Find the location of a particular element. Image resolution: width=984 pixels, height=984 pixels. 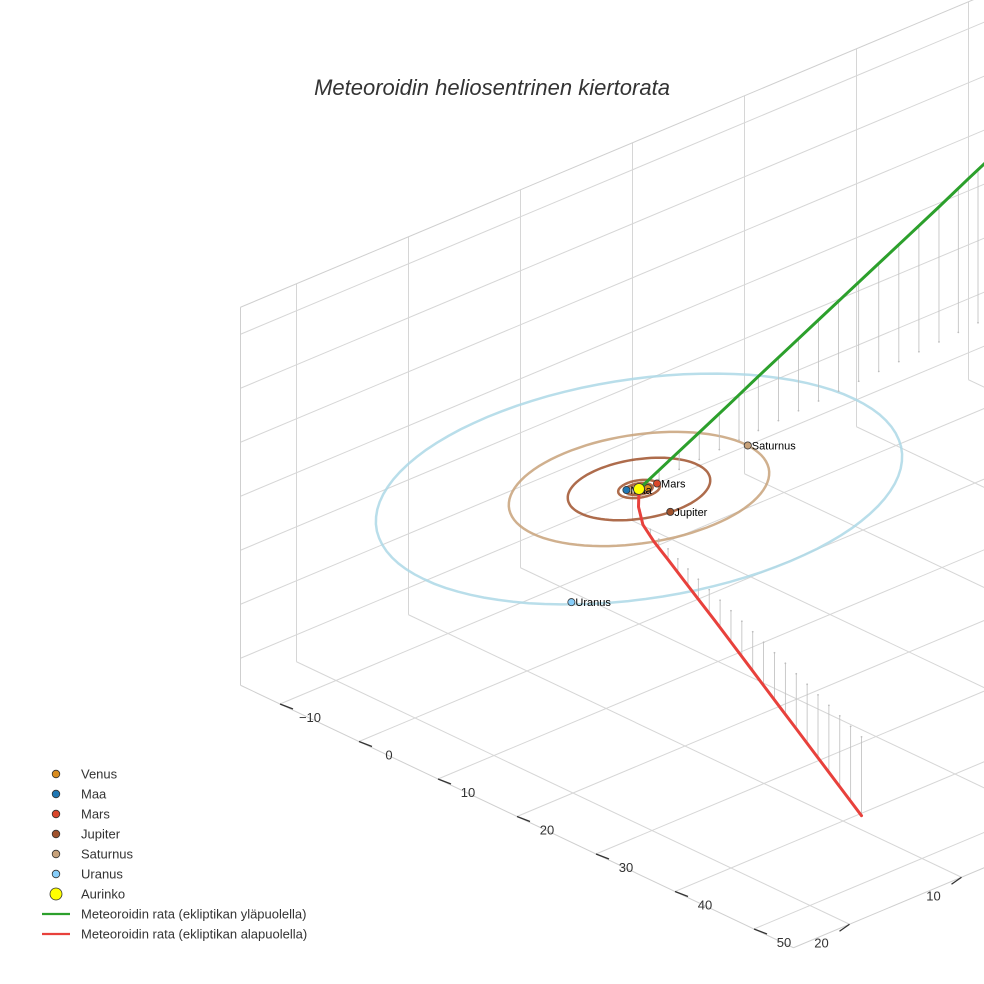

legend-item: Saturnus is located at coordinates (92, 854).